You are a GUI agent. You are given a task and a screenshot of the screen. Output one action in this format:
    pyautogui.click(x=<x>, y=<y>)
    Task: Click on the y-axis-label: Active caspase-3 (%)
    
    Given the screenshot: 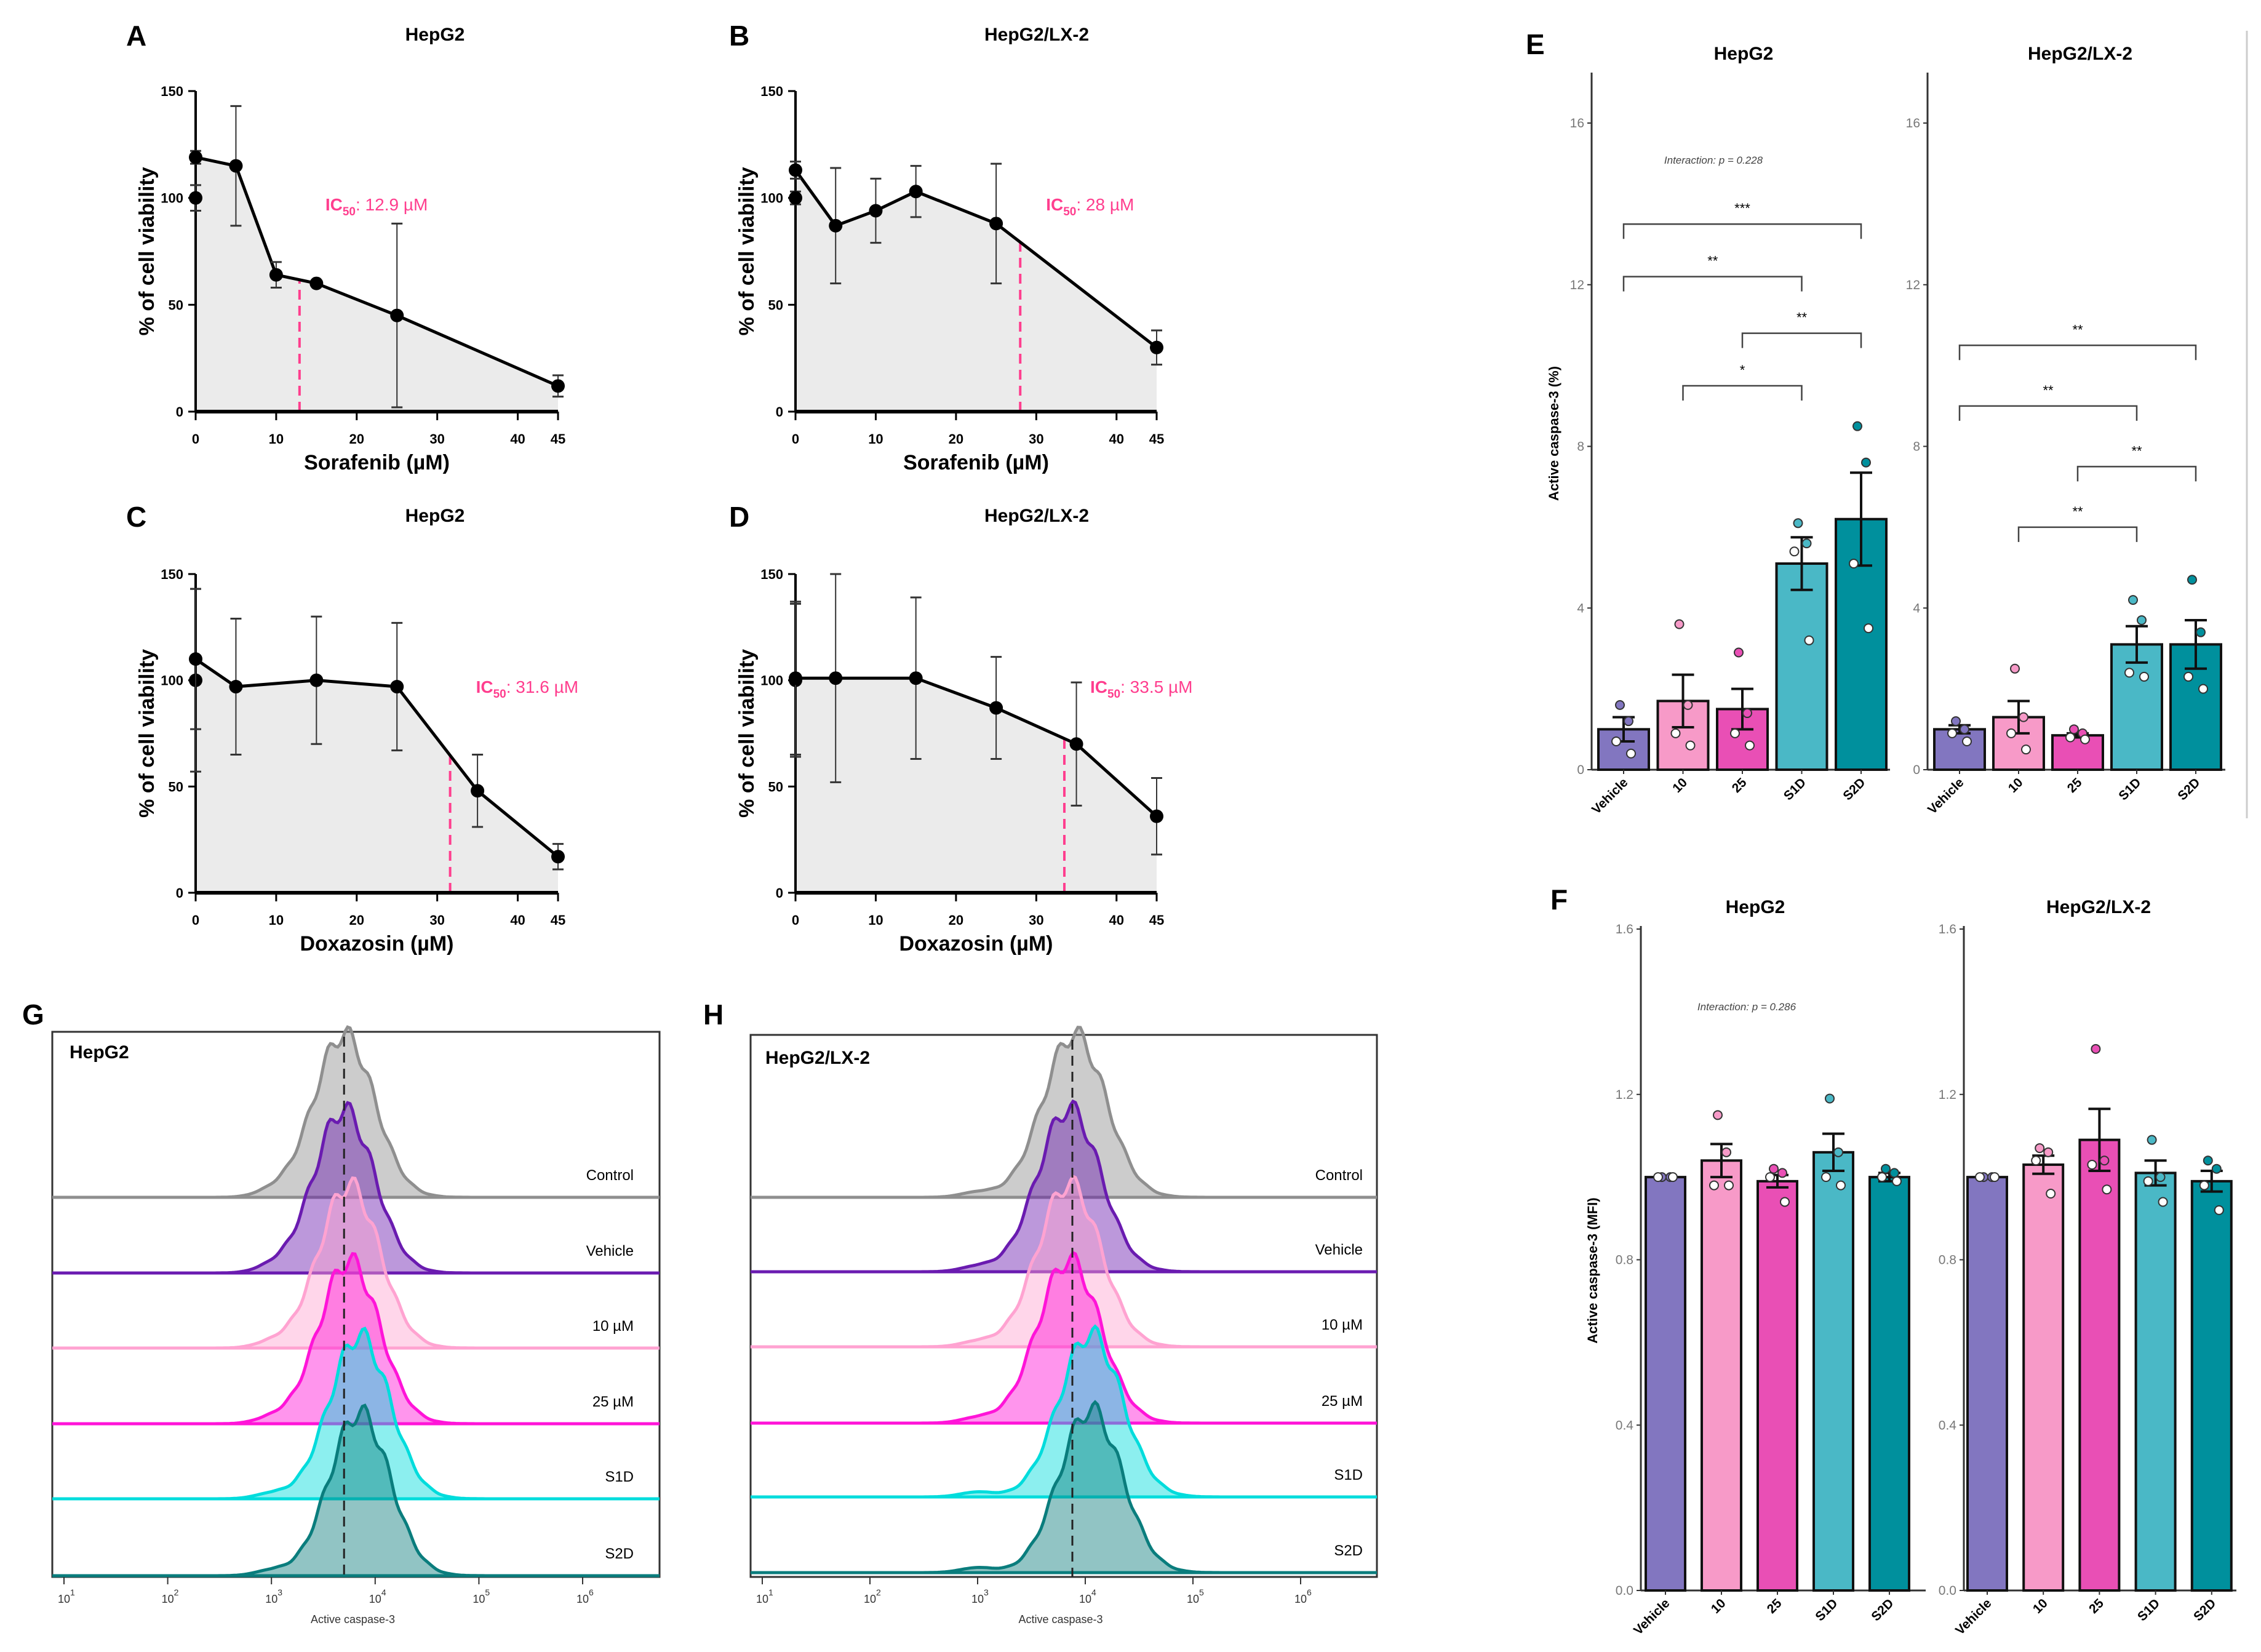 What is the action you would take?
    pyautogui.click(x=1553, y=433)
    